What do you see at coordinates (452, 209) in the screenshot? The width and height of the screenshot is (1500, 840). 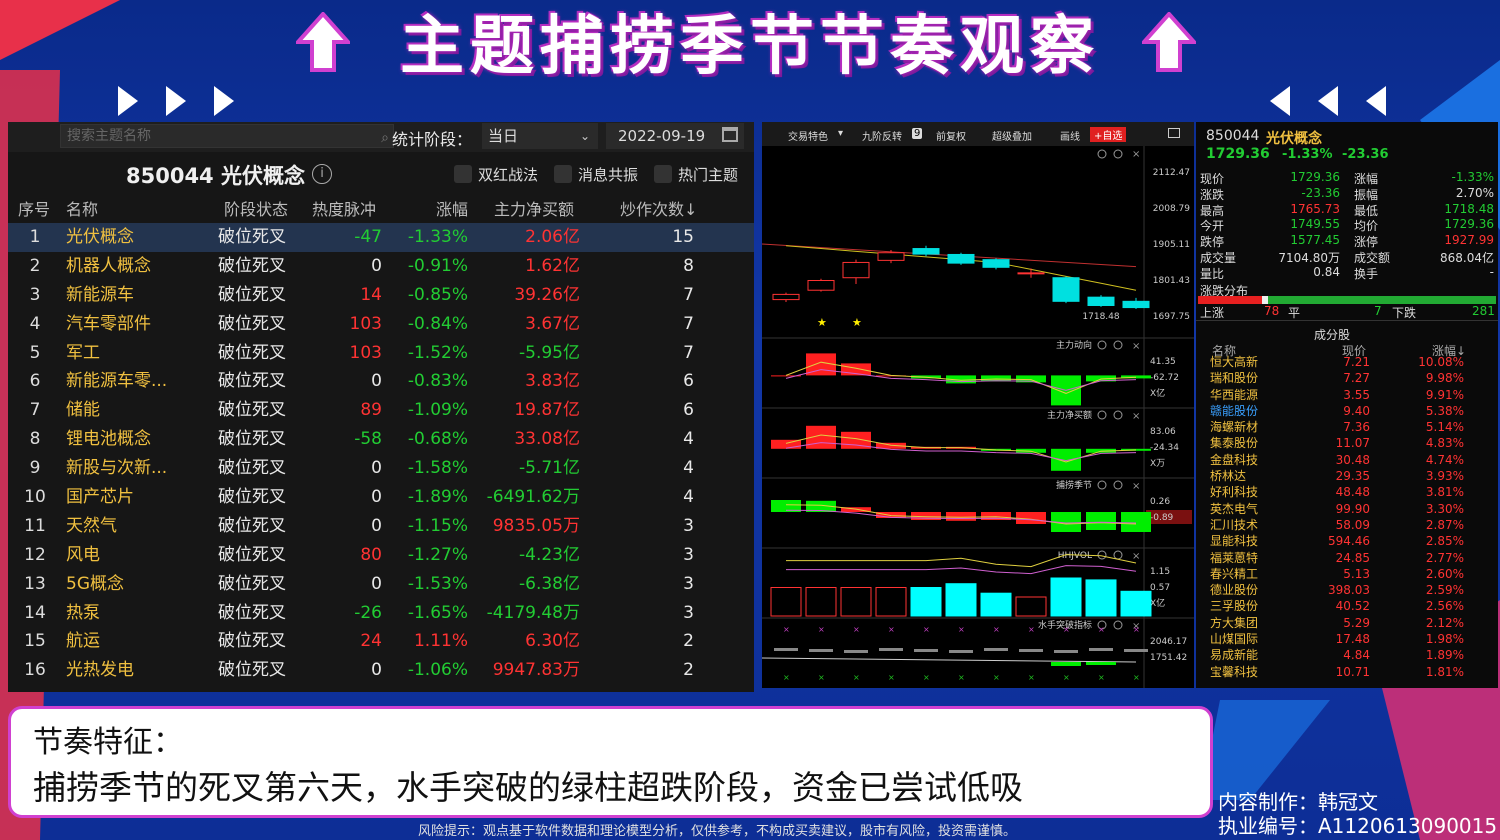 I see `col-change: 涨幅` at bounding box center [452, 209].